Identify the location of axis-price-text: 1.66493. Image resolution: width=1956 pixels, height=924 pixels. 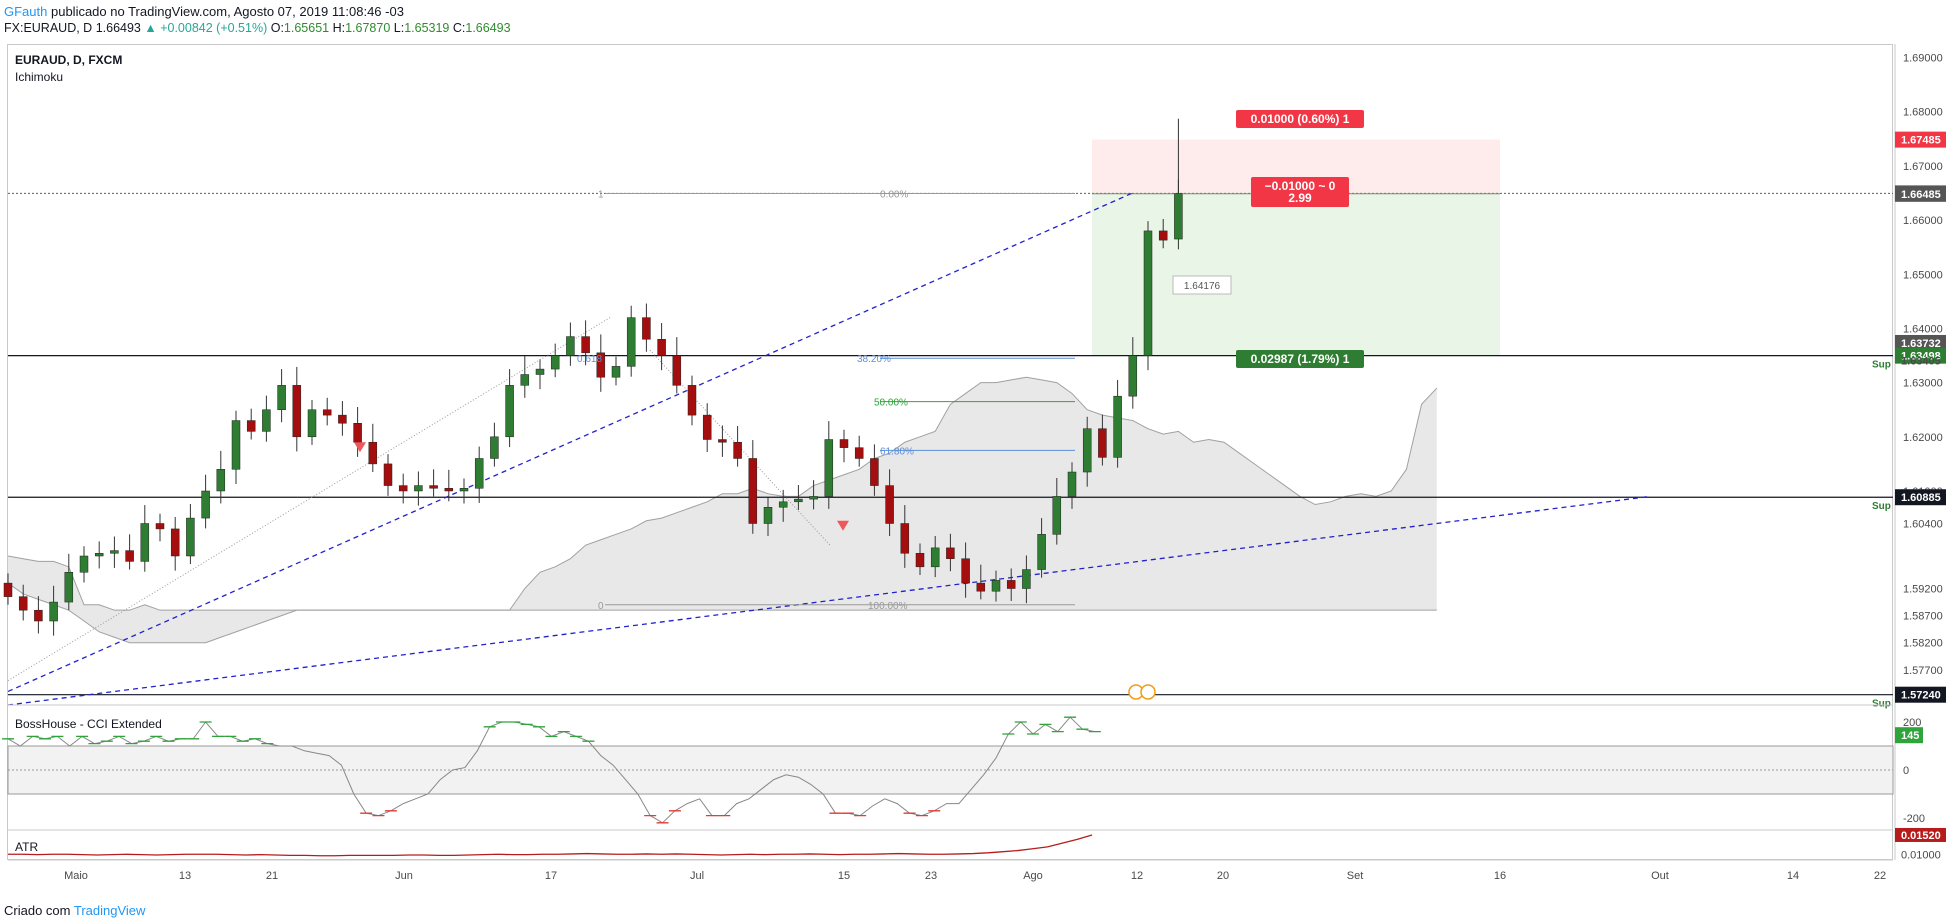
(1921, 194).